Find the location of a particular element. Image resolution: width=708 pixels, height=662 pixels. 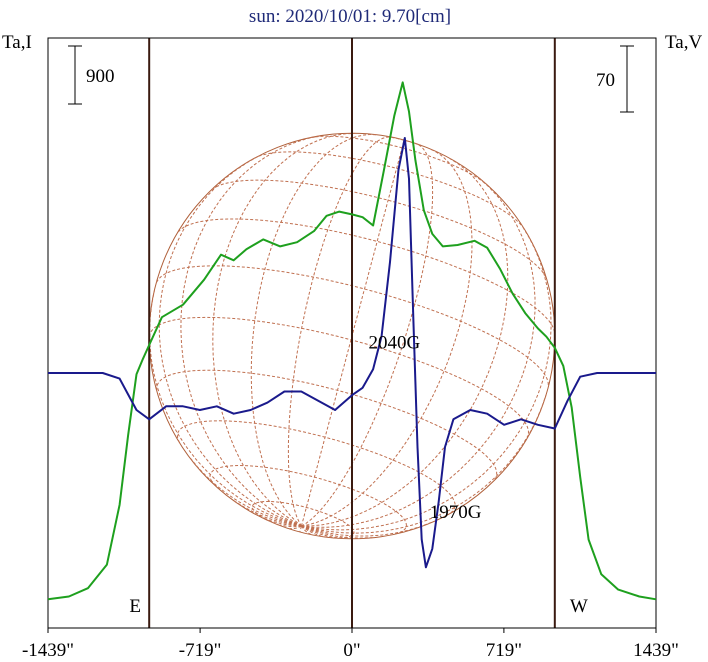

left-scale-bar is located at coordinates (75, 75).